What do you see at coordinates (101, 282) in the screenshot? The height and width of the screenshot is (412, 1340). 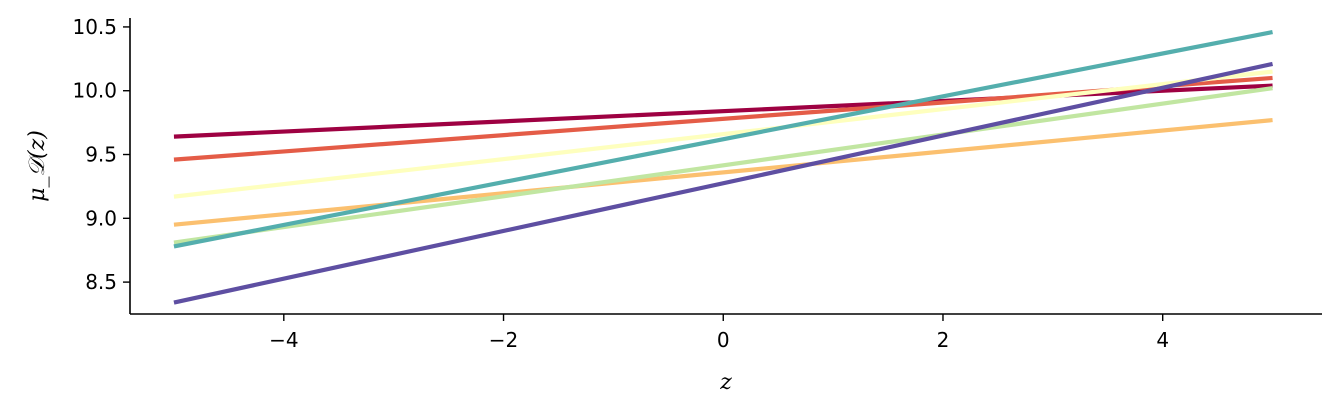 I see `y-tick-label: 8.5` at bounding box center [101, 282].